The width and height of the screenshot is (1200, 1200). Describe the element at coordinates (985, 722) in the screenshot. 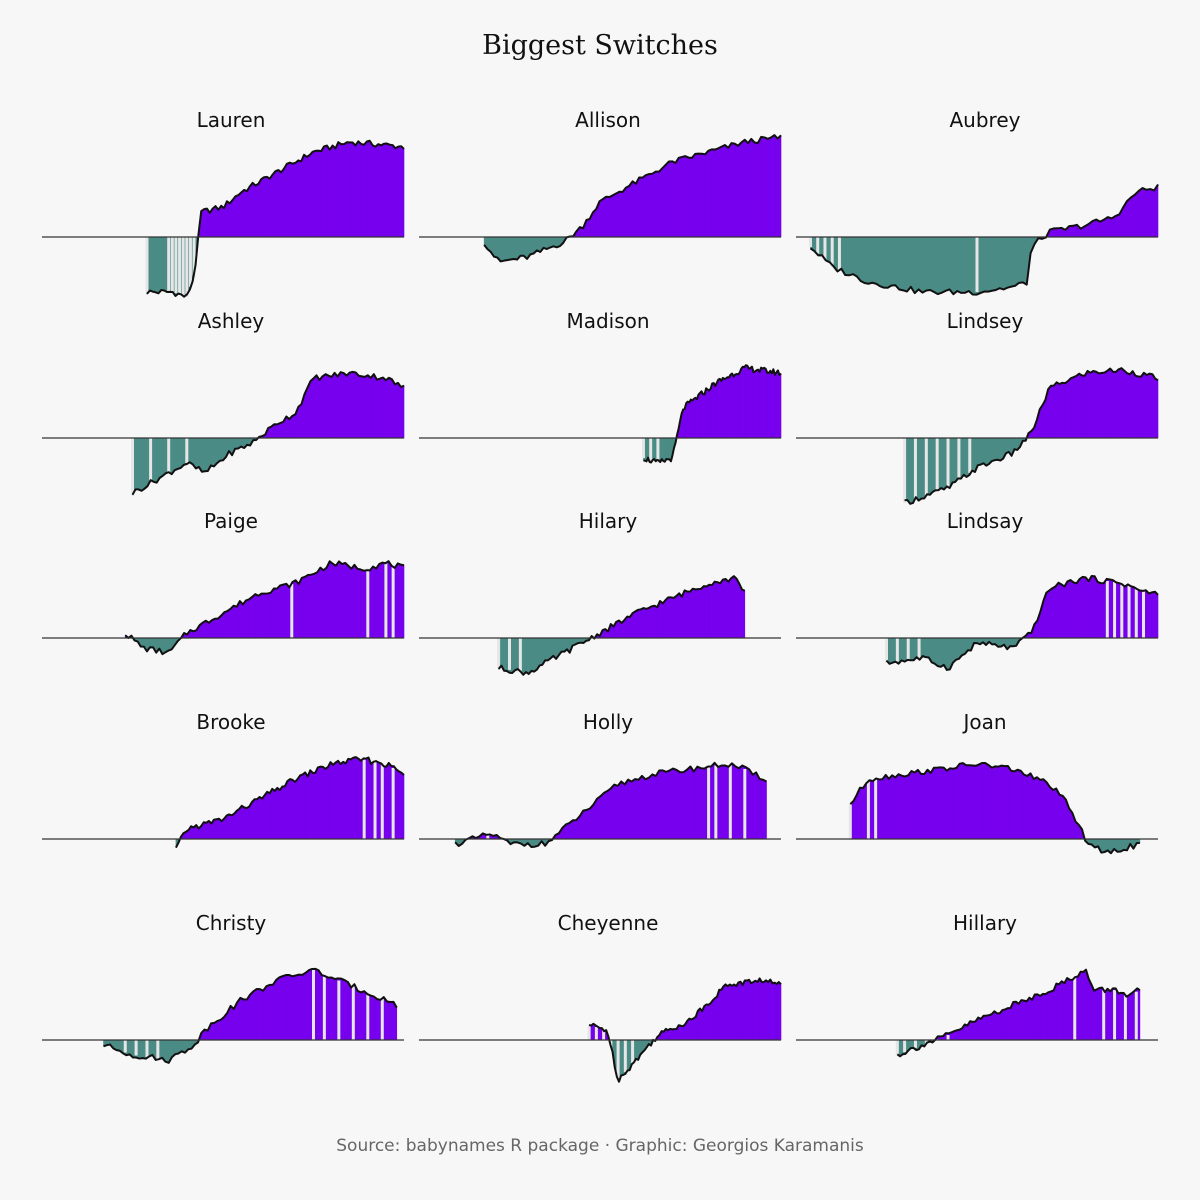

I see `panel-title: Joan` at that location.